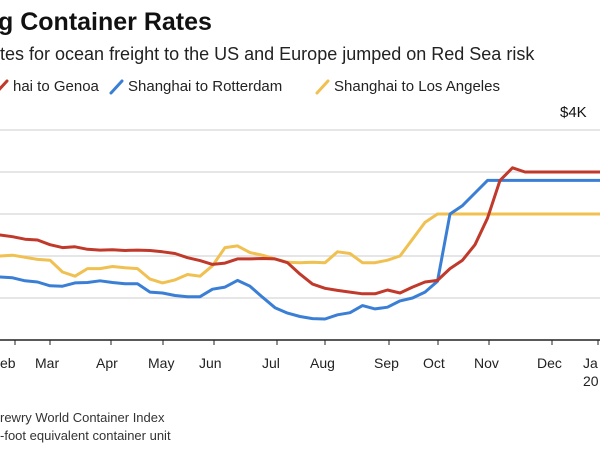 This screenshot has height=450, width=600. What do you see at coordinates (590, 363) in the screenshot?
I see `x-tick-label-11: Ja` at bounding box center [590, 363].